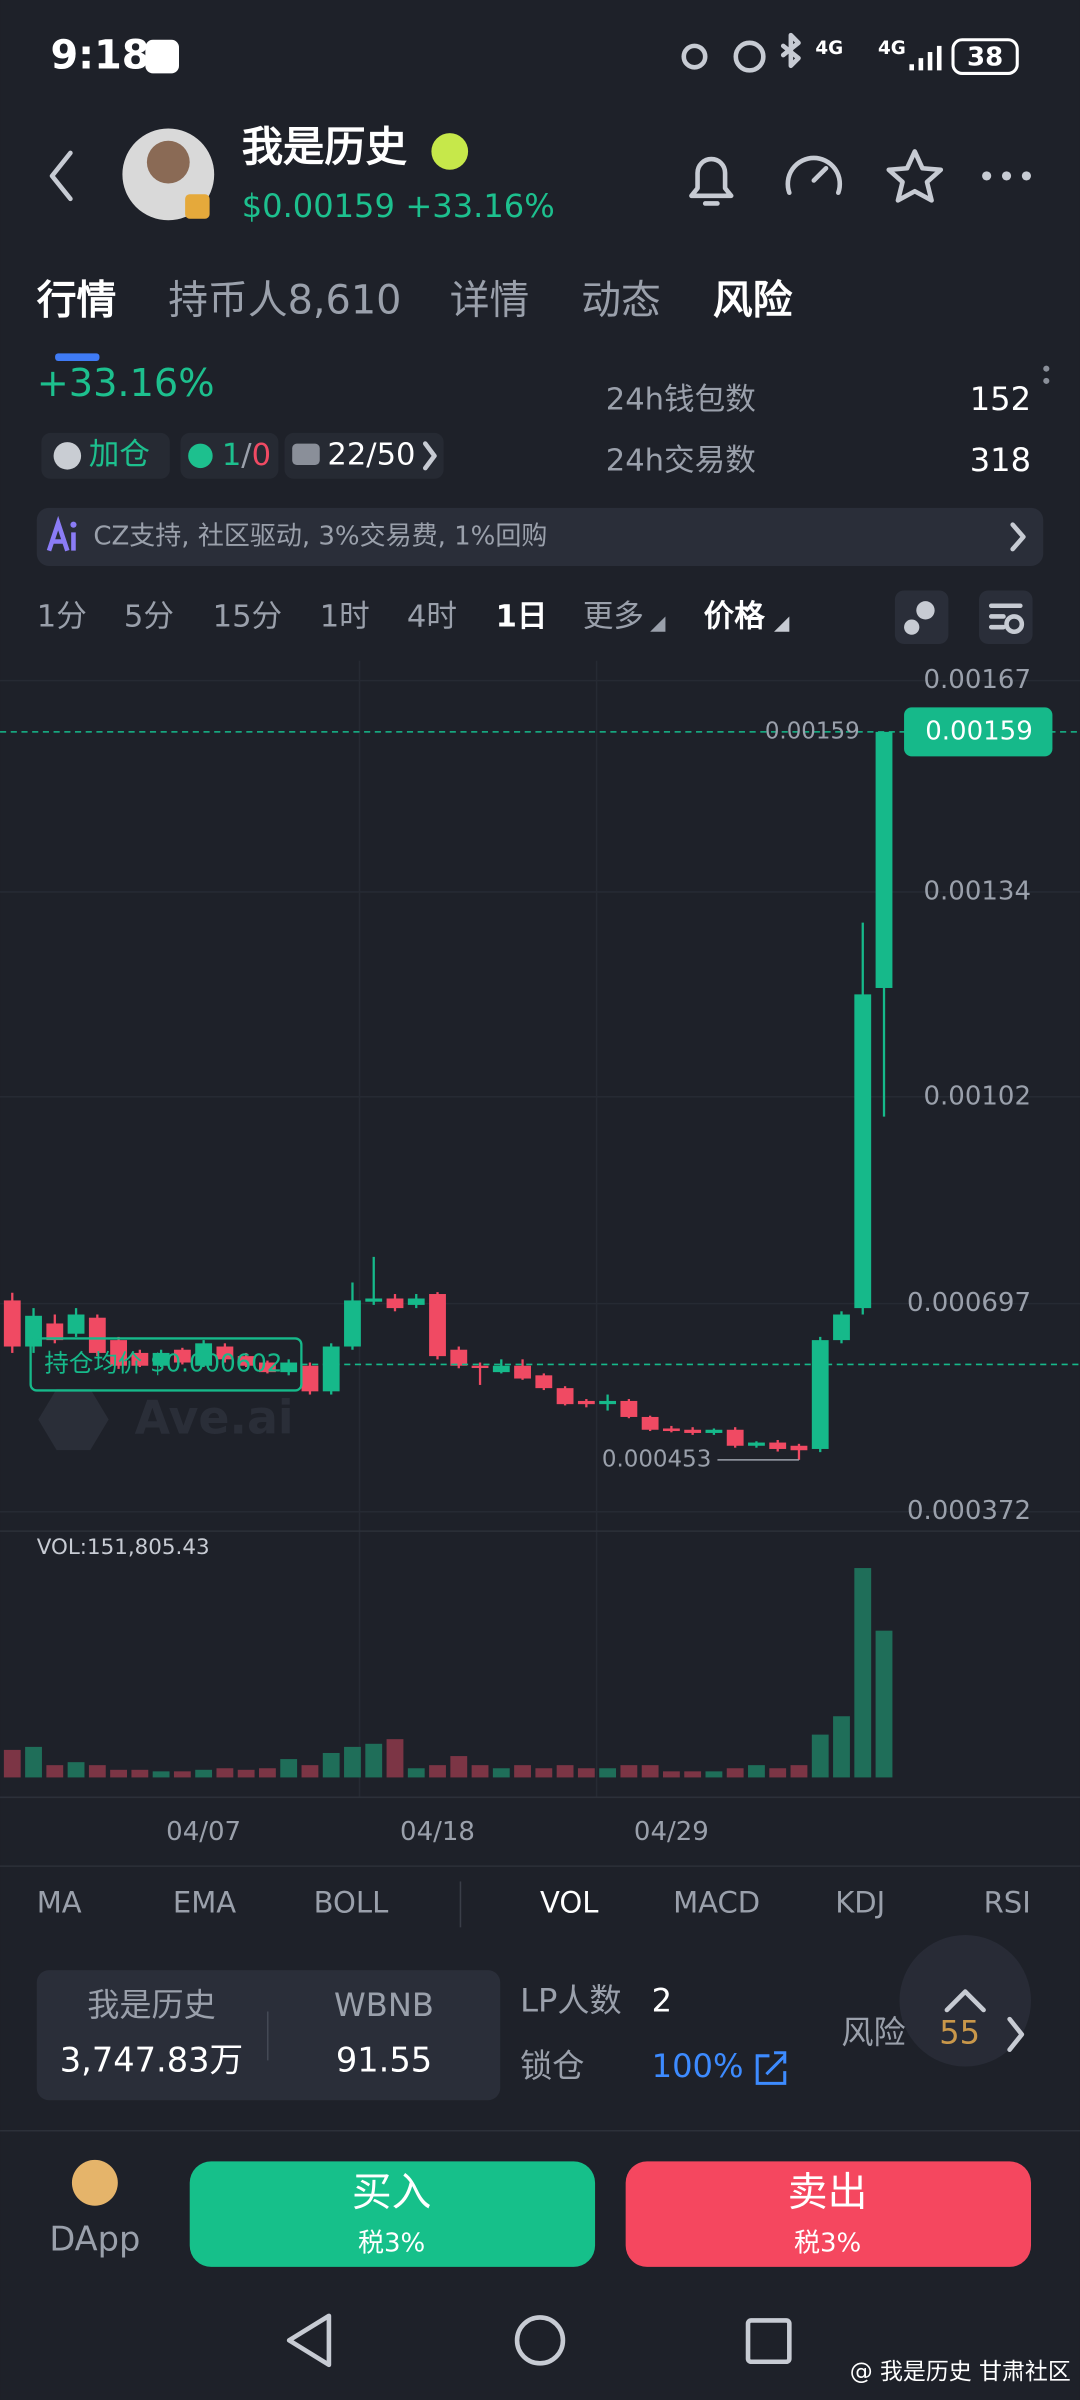 This screenshot has width=1080, height=2400. What do you see at coordinates (284, 300) in the screenshot?
I see `tab: 持币人8,610` at bounding box center [284, 300].